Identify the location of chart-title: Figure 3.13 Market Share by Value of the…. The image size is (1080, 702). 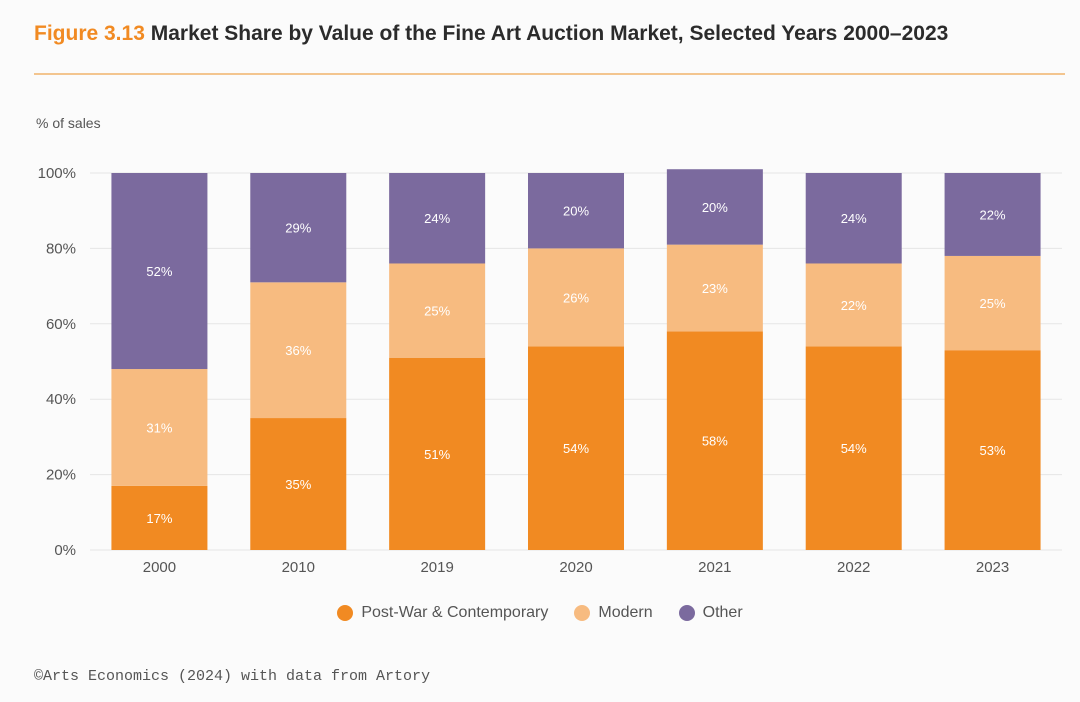
(491, 34).